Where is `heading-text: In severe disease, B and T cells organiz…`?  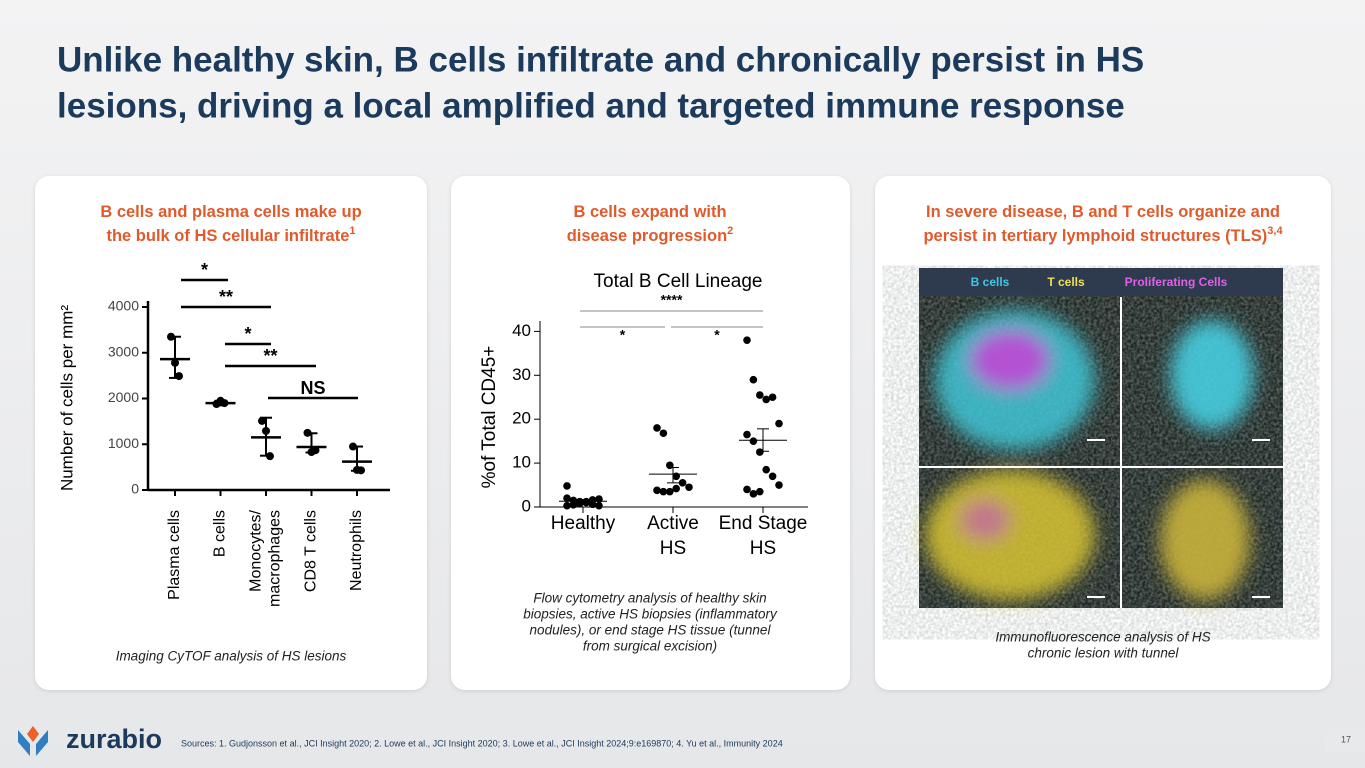
heading-text: In severe disease, B and T cells organiz… is located at coordinates (1103, 212).